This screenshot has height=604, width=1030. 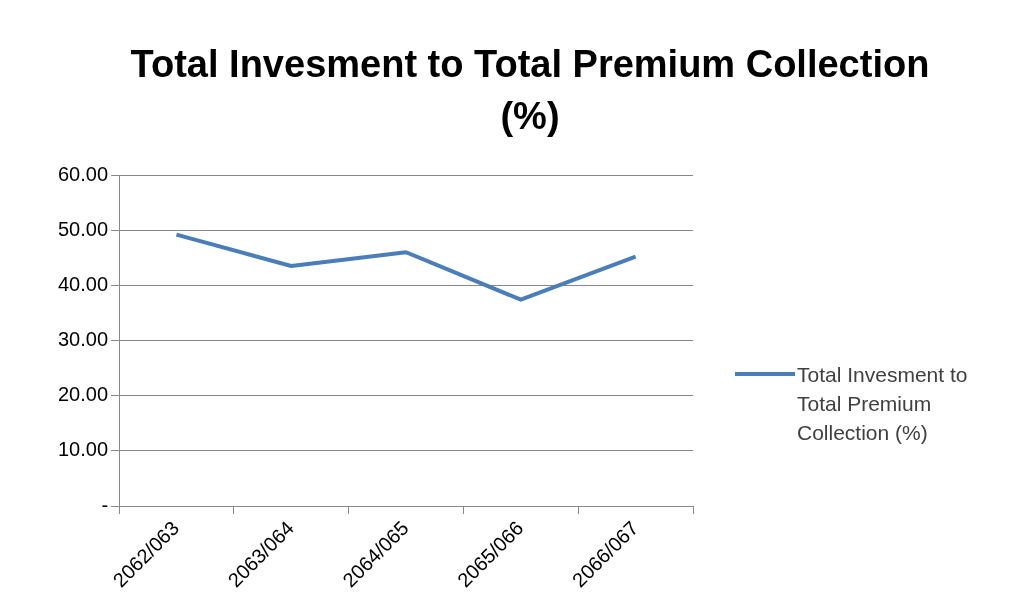 I want to click on y-tick-label: 30.00, so click(x=83, y=339).